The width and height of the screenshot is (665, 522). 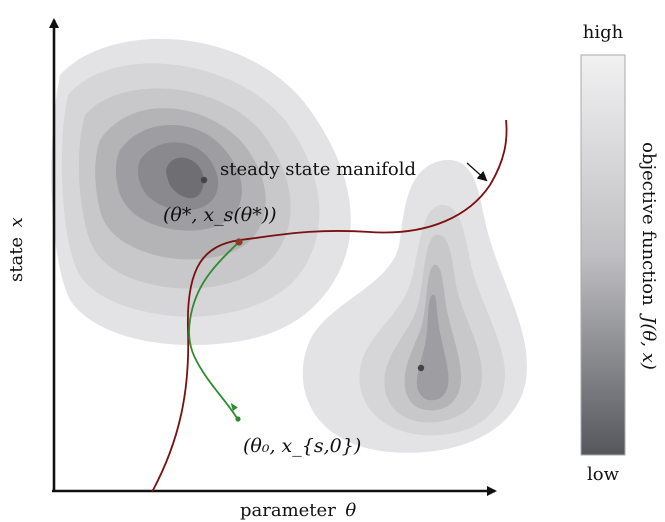 What do you see at coordinates (16, 249) in the screenshot?
I see `y-axis-label: state x` at bounding box center [16, 249].